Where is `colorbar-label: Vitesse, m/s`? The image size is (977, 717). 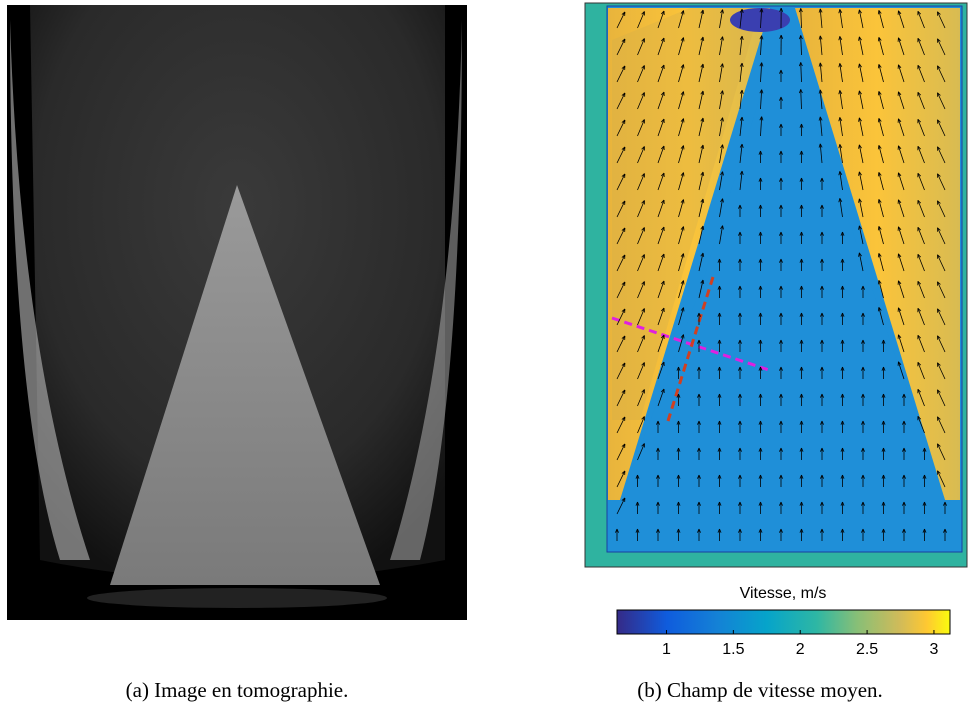
colorbar-label: Vitesse, m/s is located at coordinates (783, 593).